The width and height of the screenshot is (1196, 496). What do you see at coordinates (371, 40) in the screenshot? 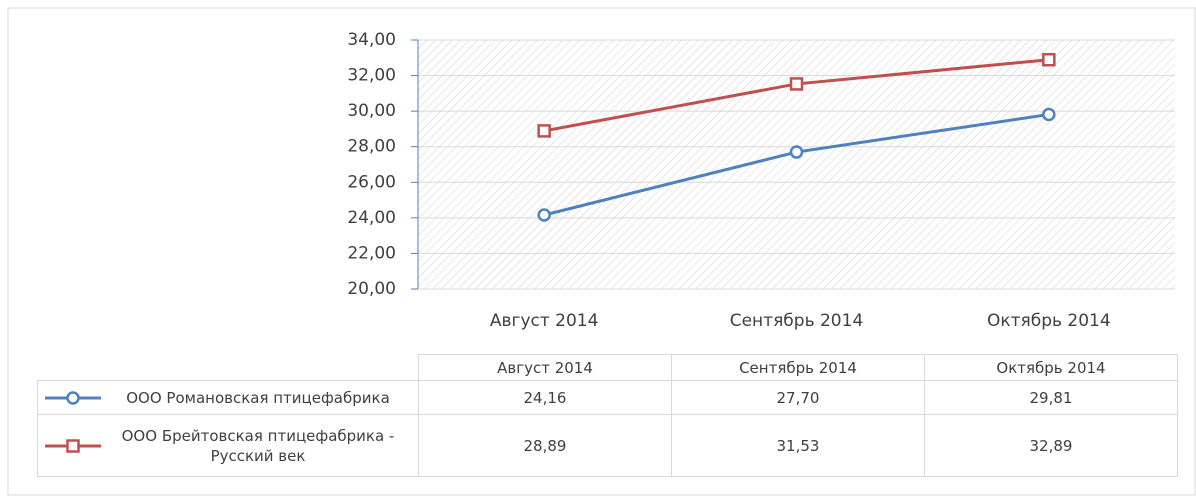
I see `y-tick-label: 34,00` at bounding box center [371, 40].